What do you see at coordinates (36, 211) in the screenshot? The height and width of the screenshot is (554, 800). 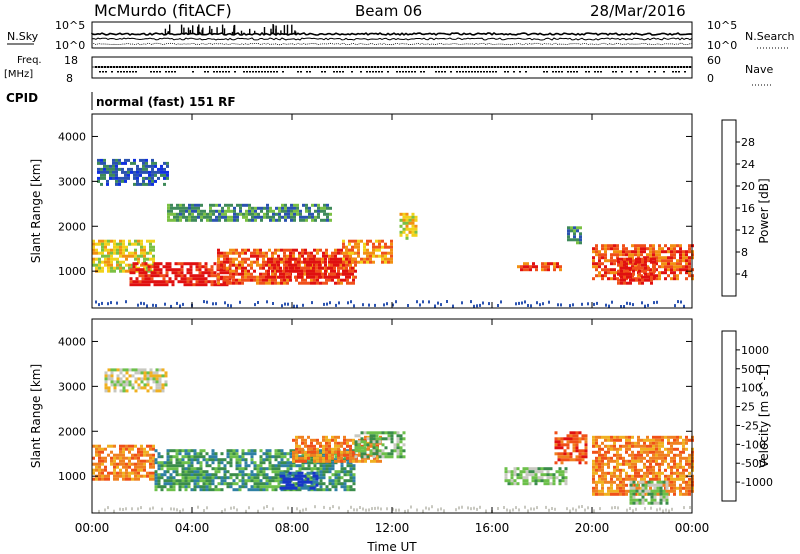 I see `power-ylabel: Slant Range [km]` at bounding box center [36, 211].